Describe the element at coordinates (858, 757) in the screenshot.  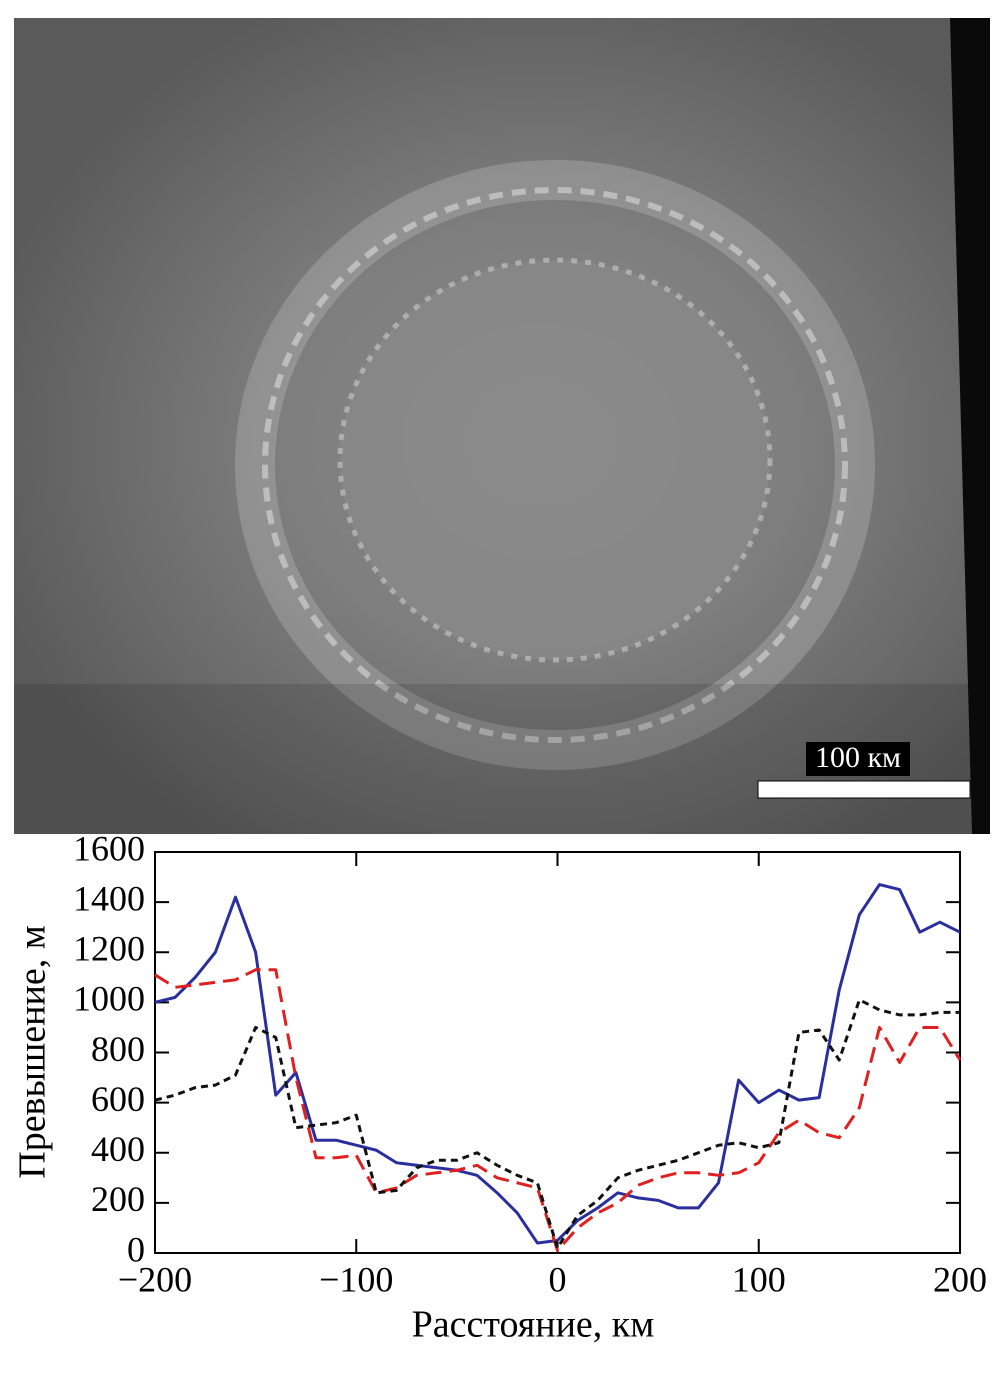
I see `scale-label: 100 км` at that location.